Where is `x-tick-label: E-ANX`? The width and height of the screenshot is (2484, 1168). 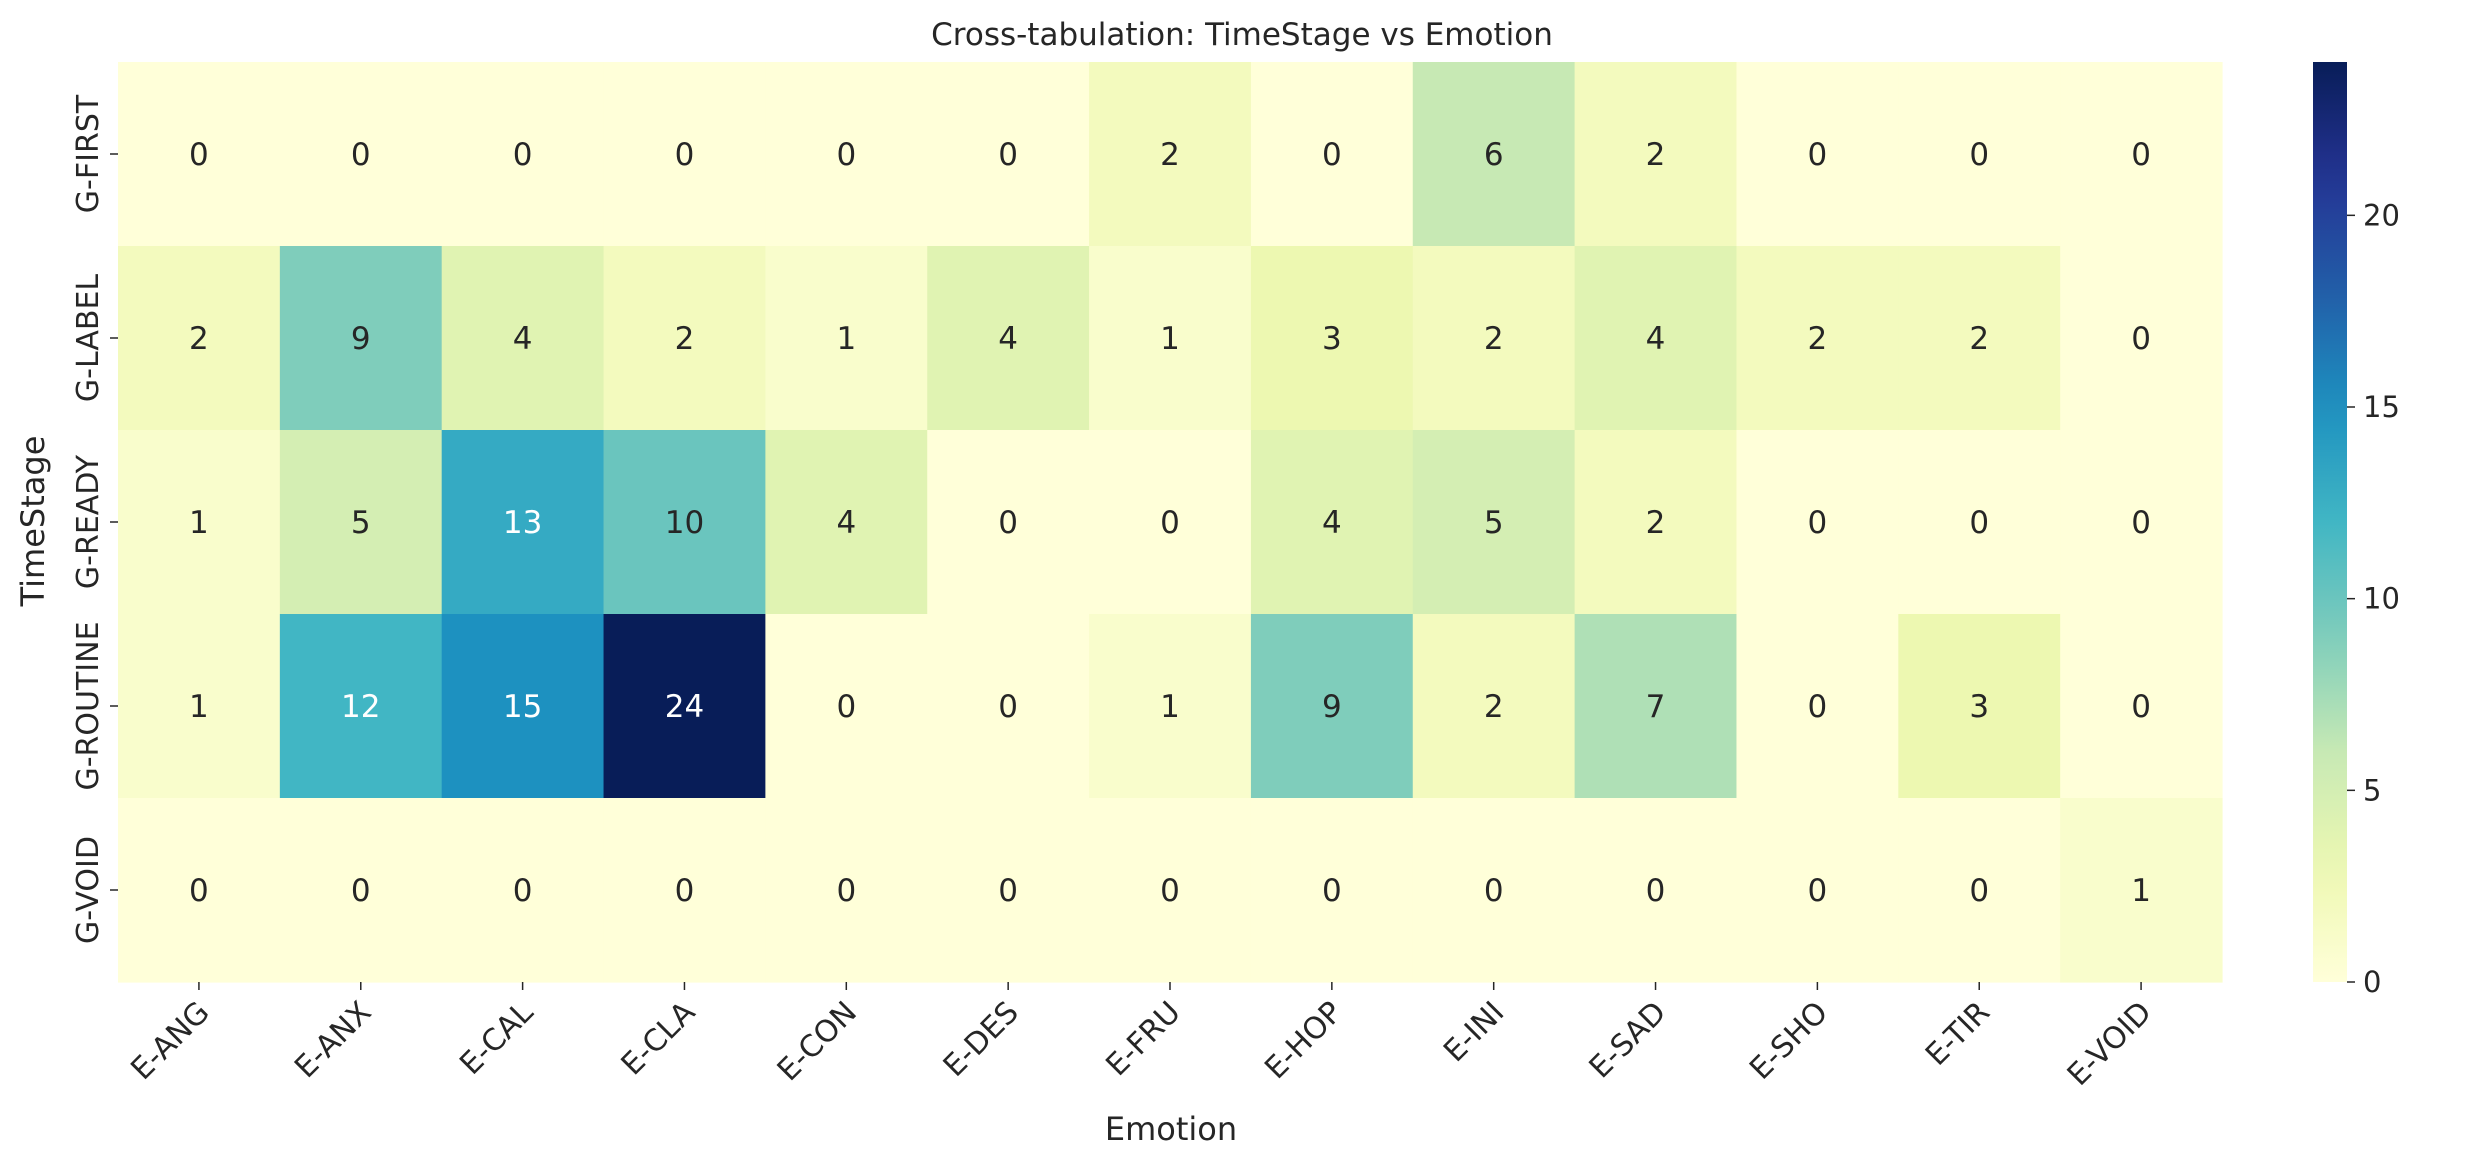
x-tick-label: E-ANX is located at coordinates (333, 1040).